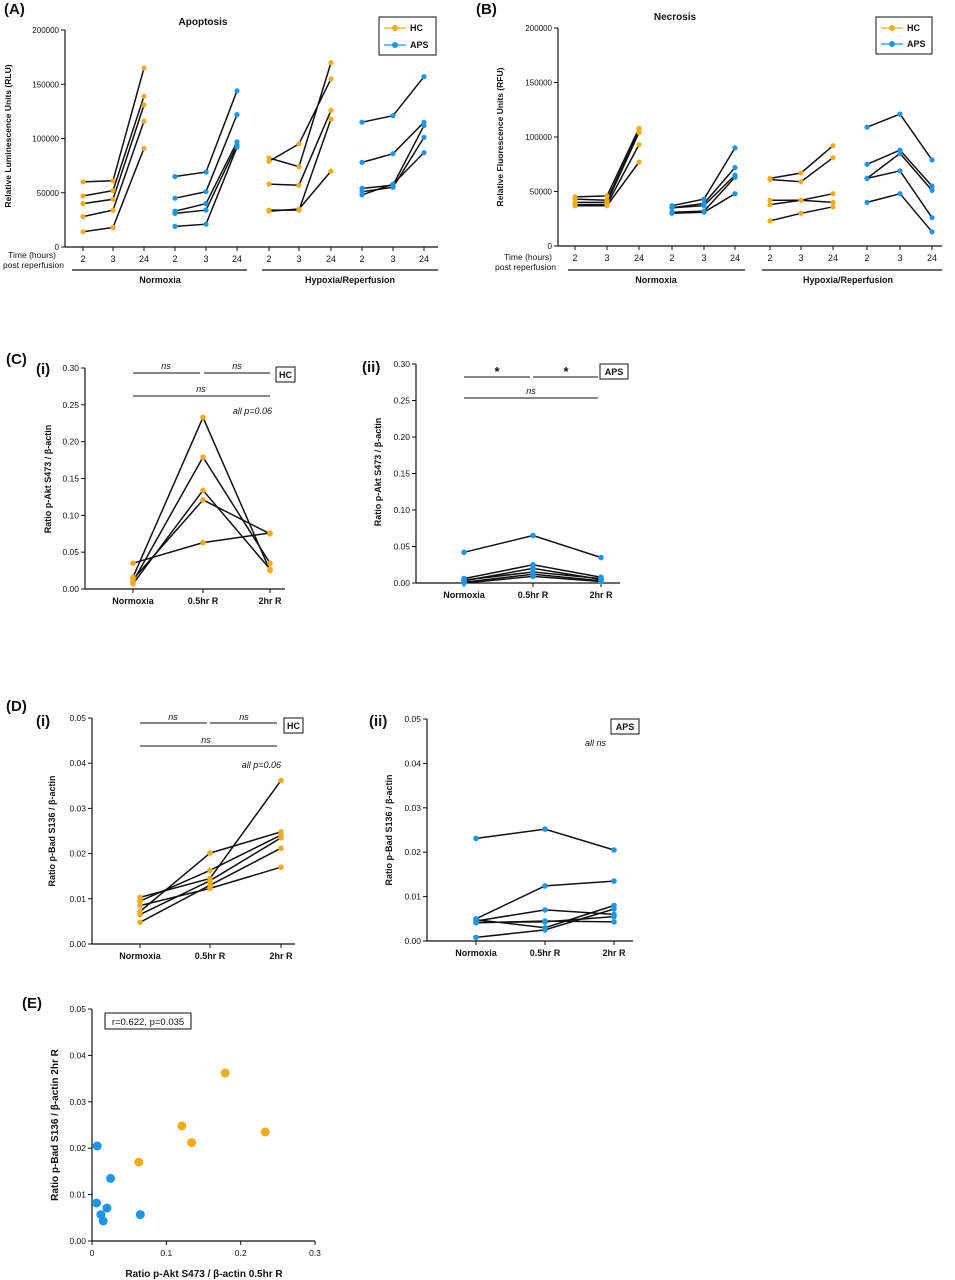 The image size is (955, 1280). I want to click on sig-label-2: *, so click(566, 371).